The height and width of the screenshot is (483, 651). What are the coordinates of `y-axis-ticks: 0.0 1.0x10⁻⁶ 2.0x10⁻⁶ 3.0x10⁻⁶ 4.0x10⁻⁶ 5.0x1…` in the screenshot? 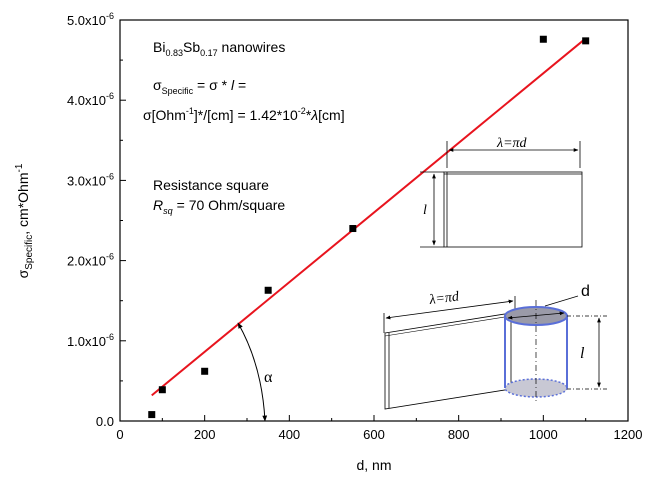 It's located at (96, 220).